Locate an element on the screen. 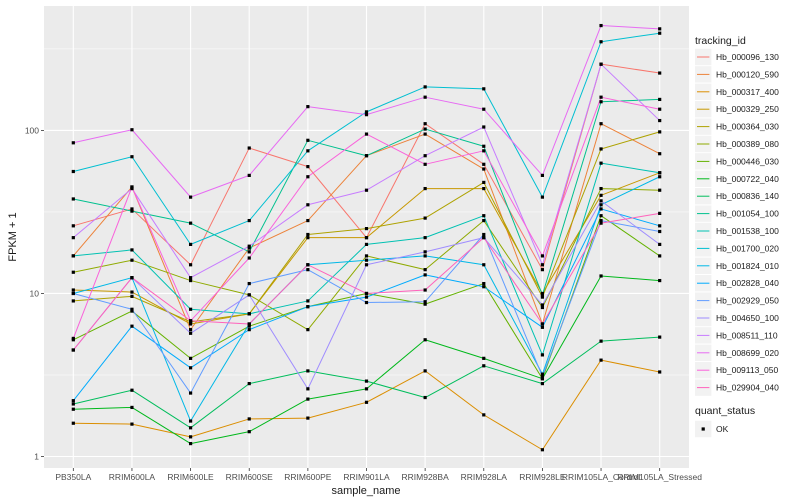 This screenshot has width=800, height=500. x-tick-label: RRIM600LA is located at coordinates (132, 477).